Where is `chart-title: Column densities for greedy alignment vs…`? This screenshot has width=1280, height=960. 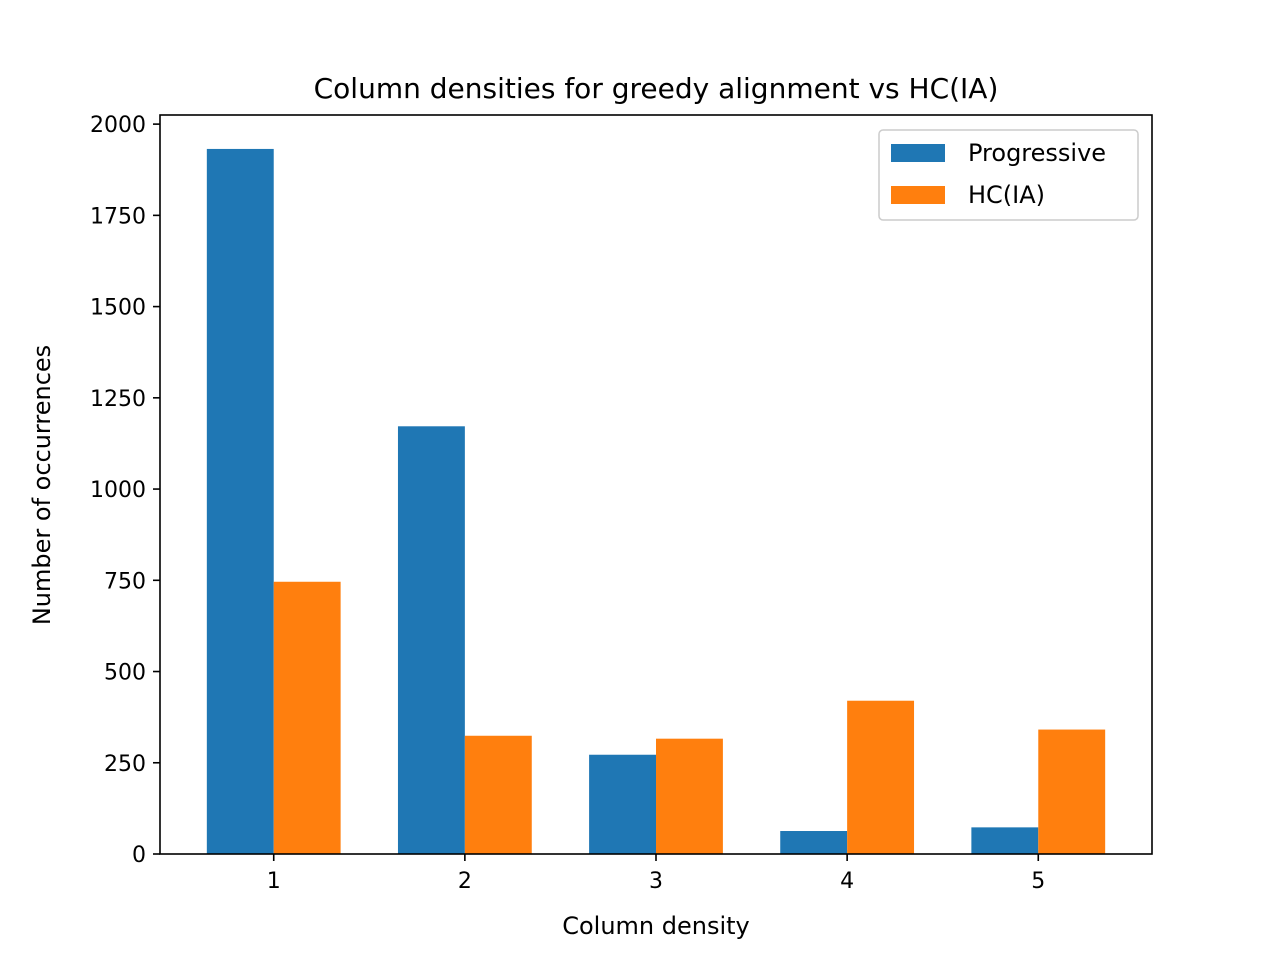 chart-title: Column densities for greedy alignment vs… is located at coordinates (656, 88).